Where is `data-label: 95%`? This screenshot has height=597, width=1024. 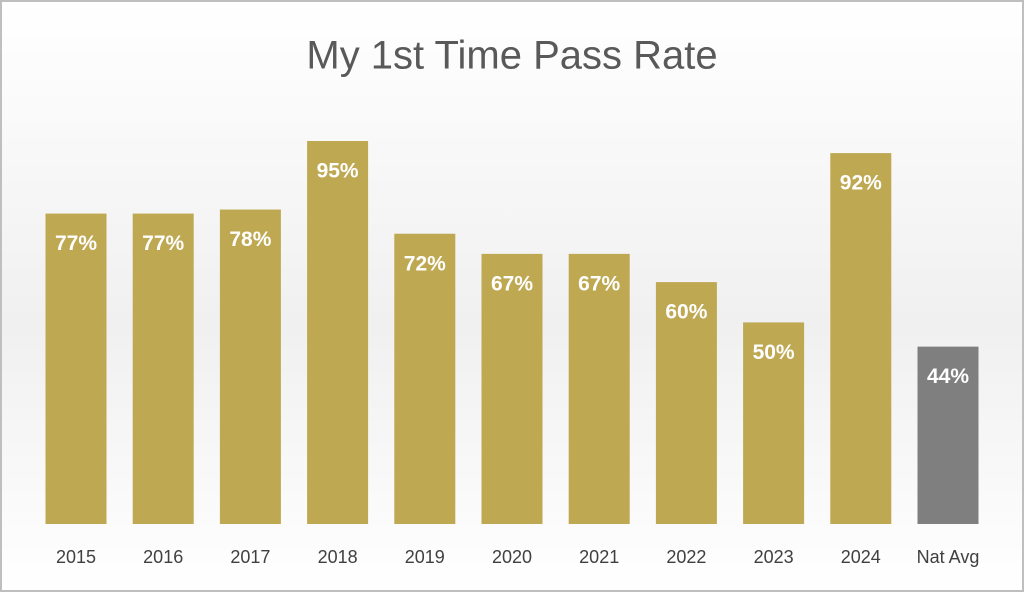 data-label: 95% is located at coordinates (338, 171).